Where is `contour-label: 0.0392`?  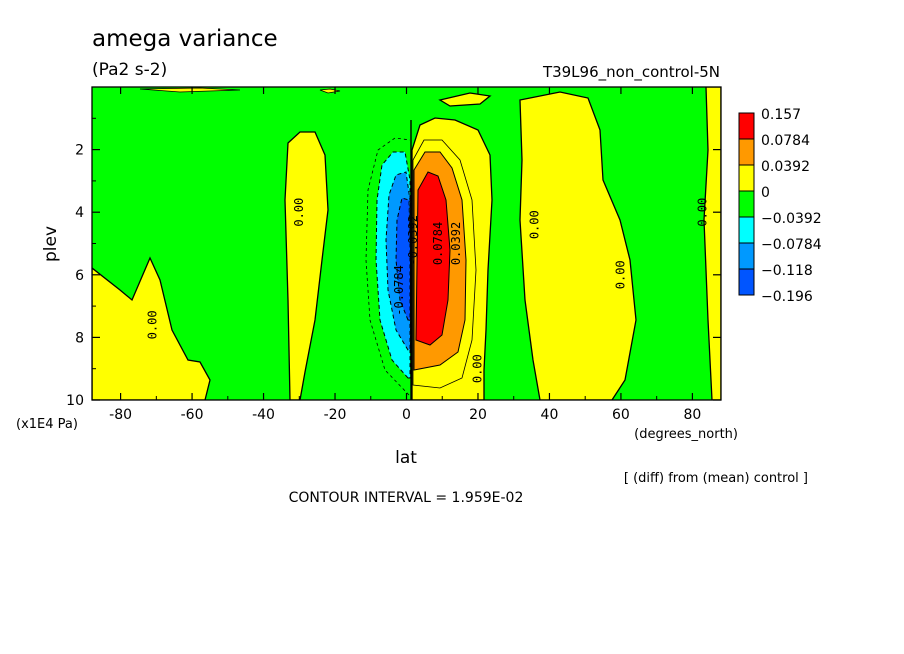 contour-label: 0.0392 is located at coordinates (456, 243).